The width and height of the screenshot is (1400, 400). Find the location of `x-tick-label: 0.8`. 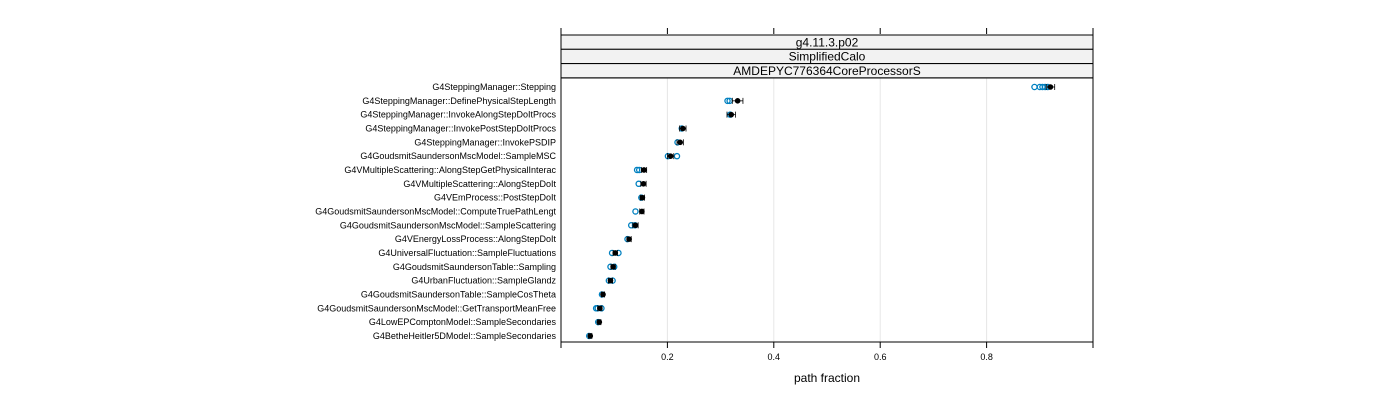

x-tick-label: 0.8 is located at coordinates (986, 357).